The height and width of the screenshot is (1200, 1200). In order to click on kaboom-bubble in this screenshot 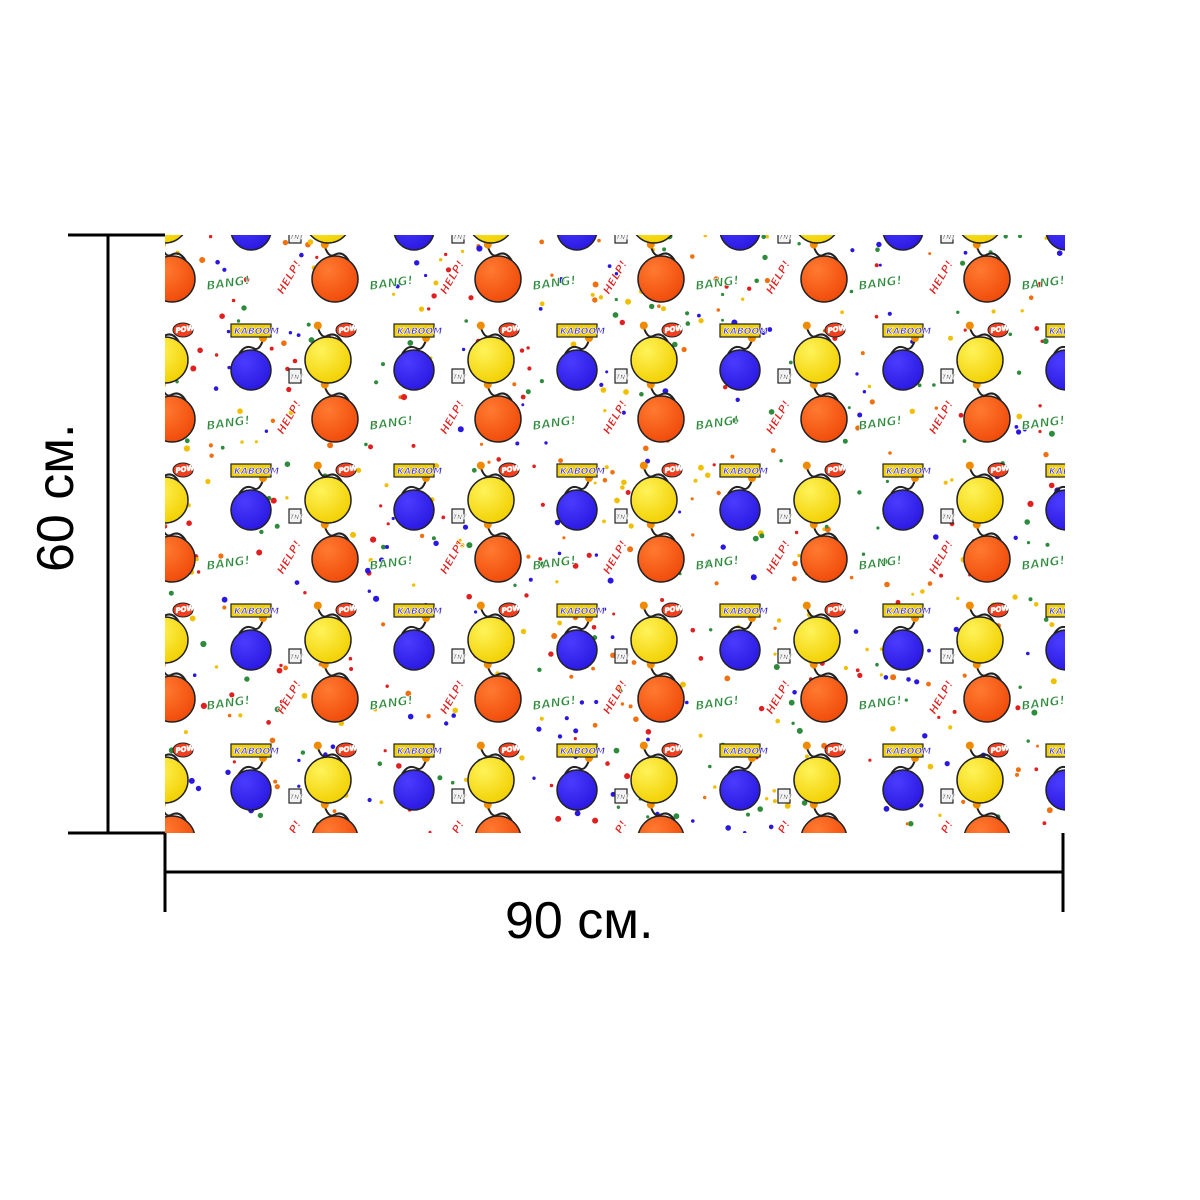, I will do `click(251, 470)`.